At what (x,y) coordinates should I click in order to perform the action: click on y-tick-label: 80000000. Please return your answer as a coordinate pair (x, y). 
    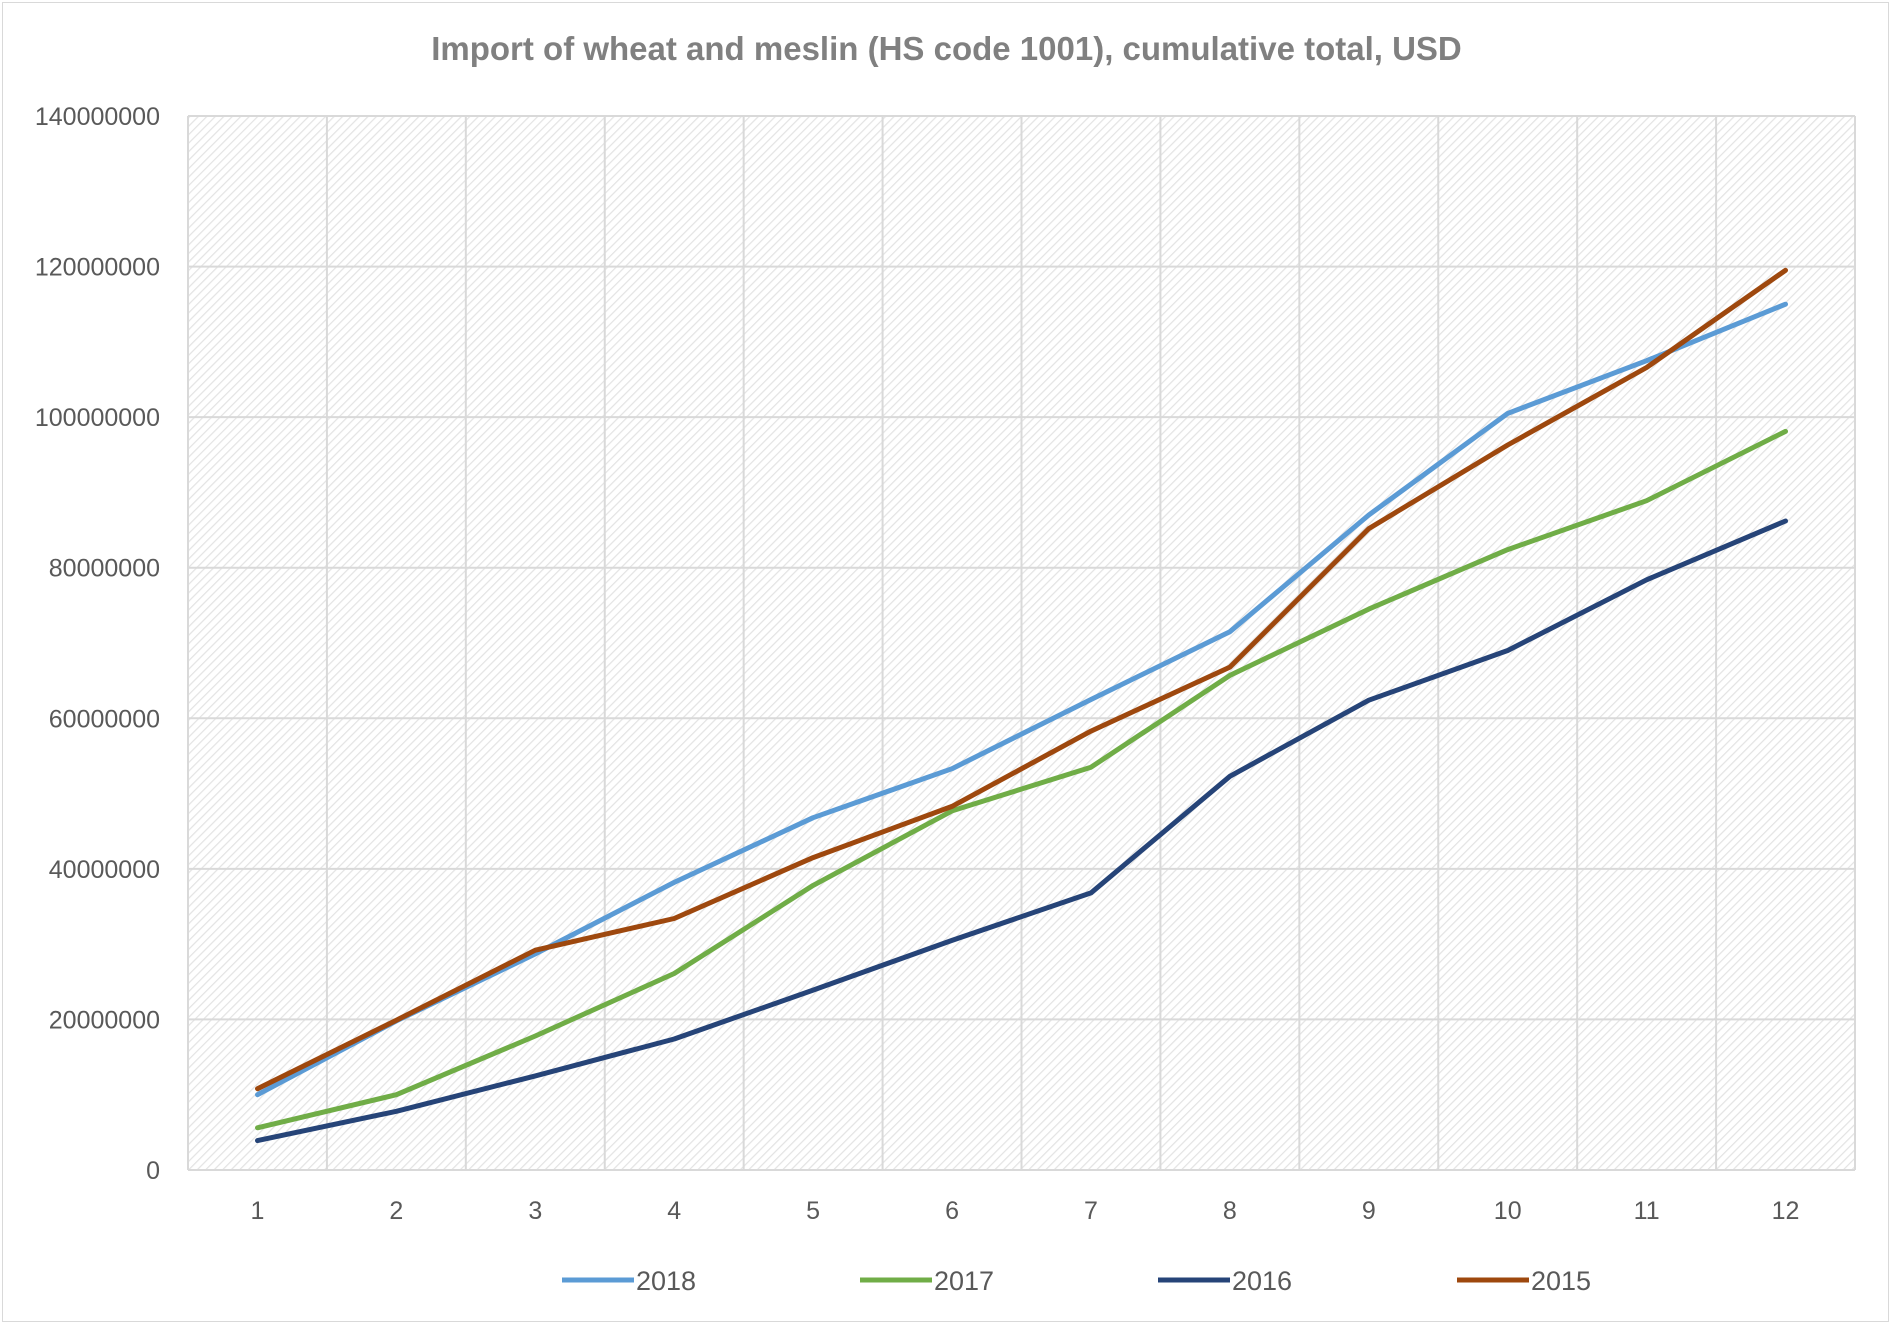
    Looking at the image, I should click on (104, 569).